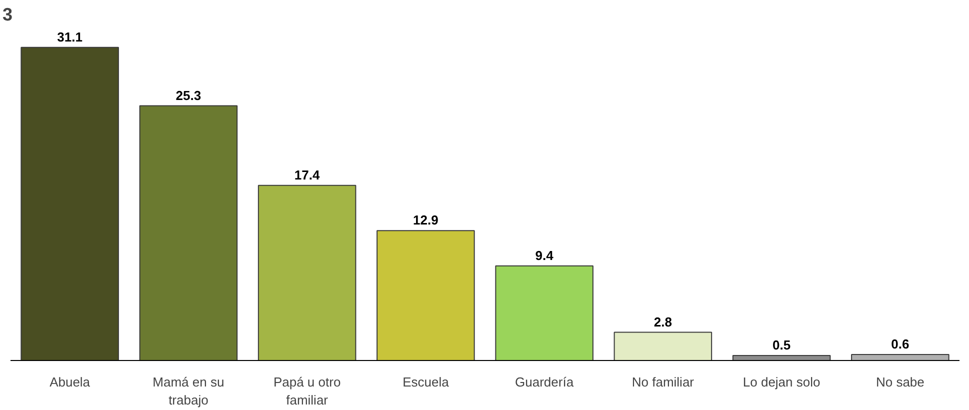  What do you see at coordinates (900, 382) in the screenshot?
I see `x-tick-label: No sabe` at bounding box center [900, 382].